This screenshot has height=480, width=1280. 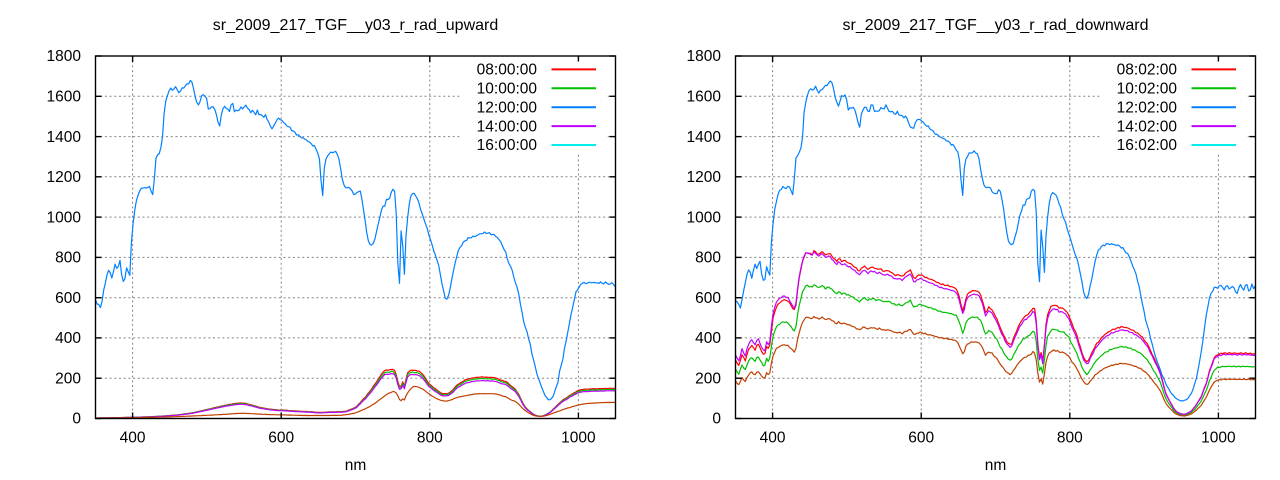 I want to click on svg-text: 16:02:00, so click(x=1147, y=145).